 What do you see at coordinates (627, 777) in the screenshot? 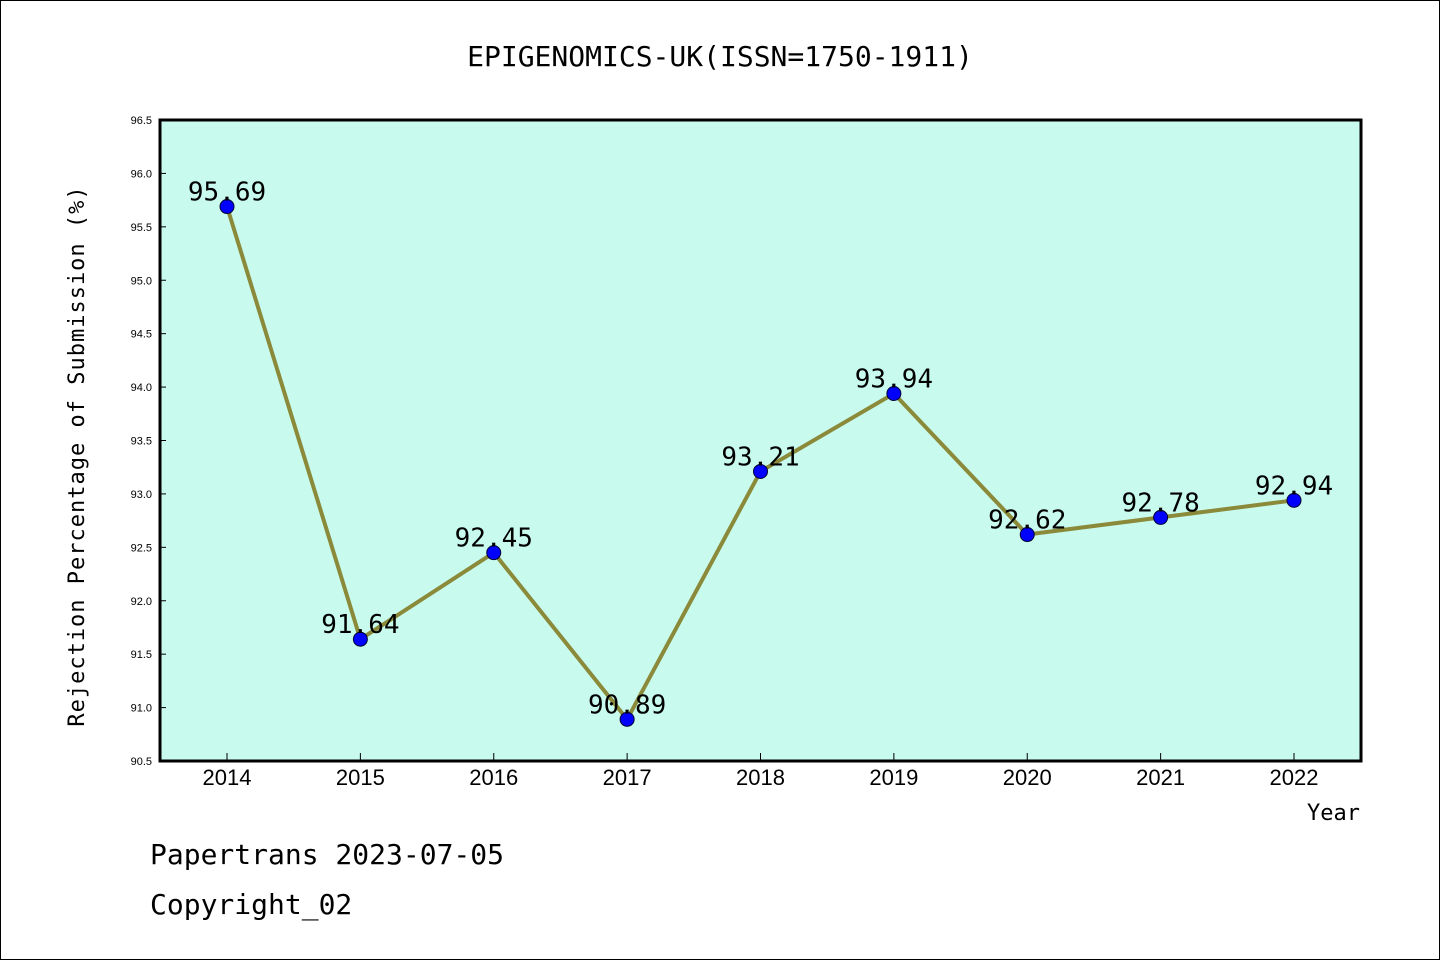
I see `x-tick-label: 2017` at bounding box center [627, 777].